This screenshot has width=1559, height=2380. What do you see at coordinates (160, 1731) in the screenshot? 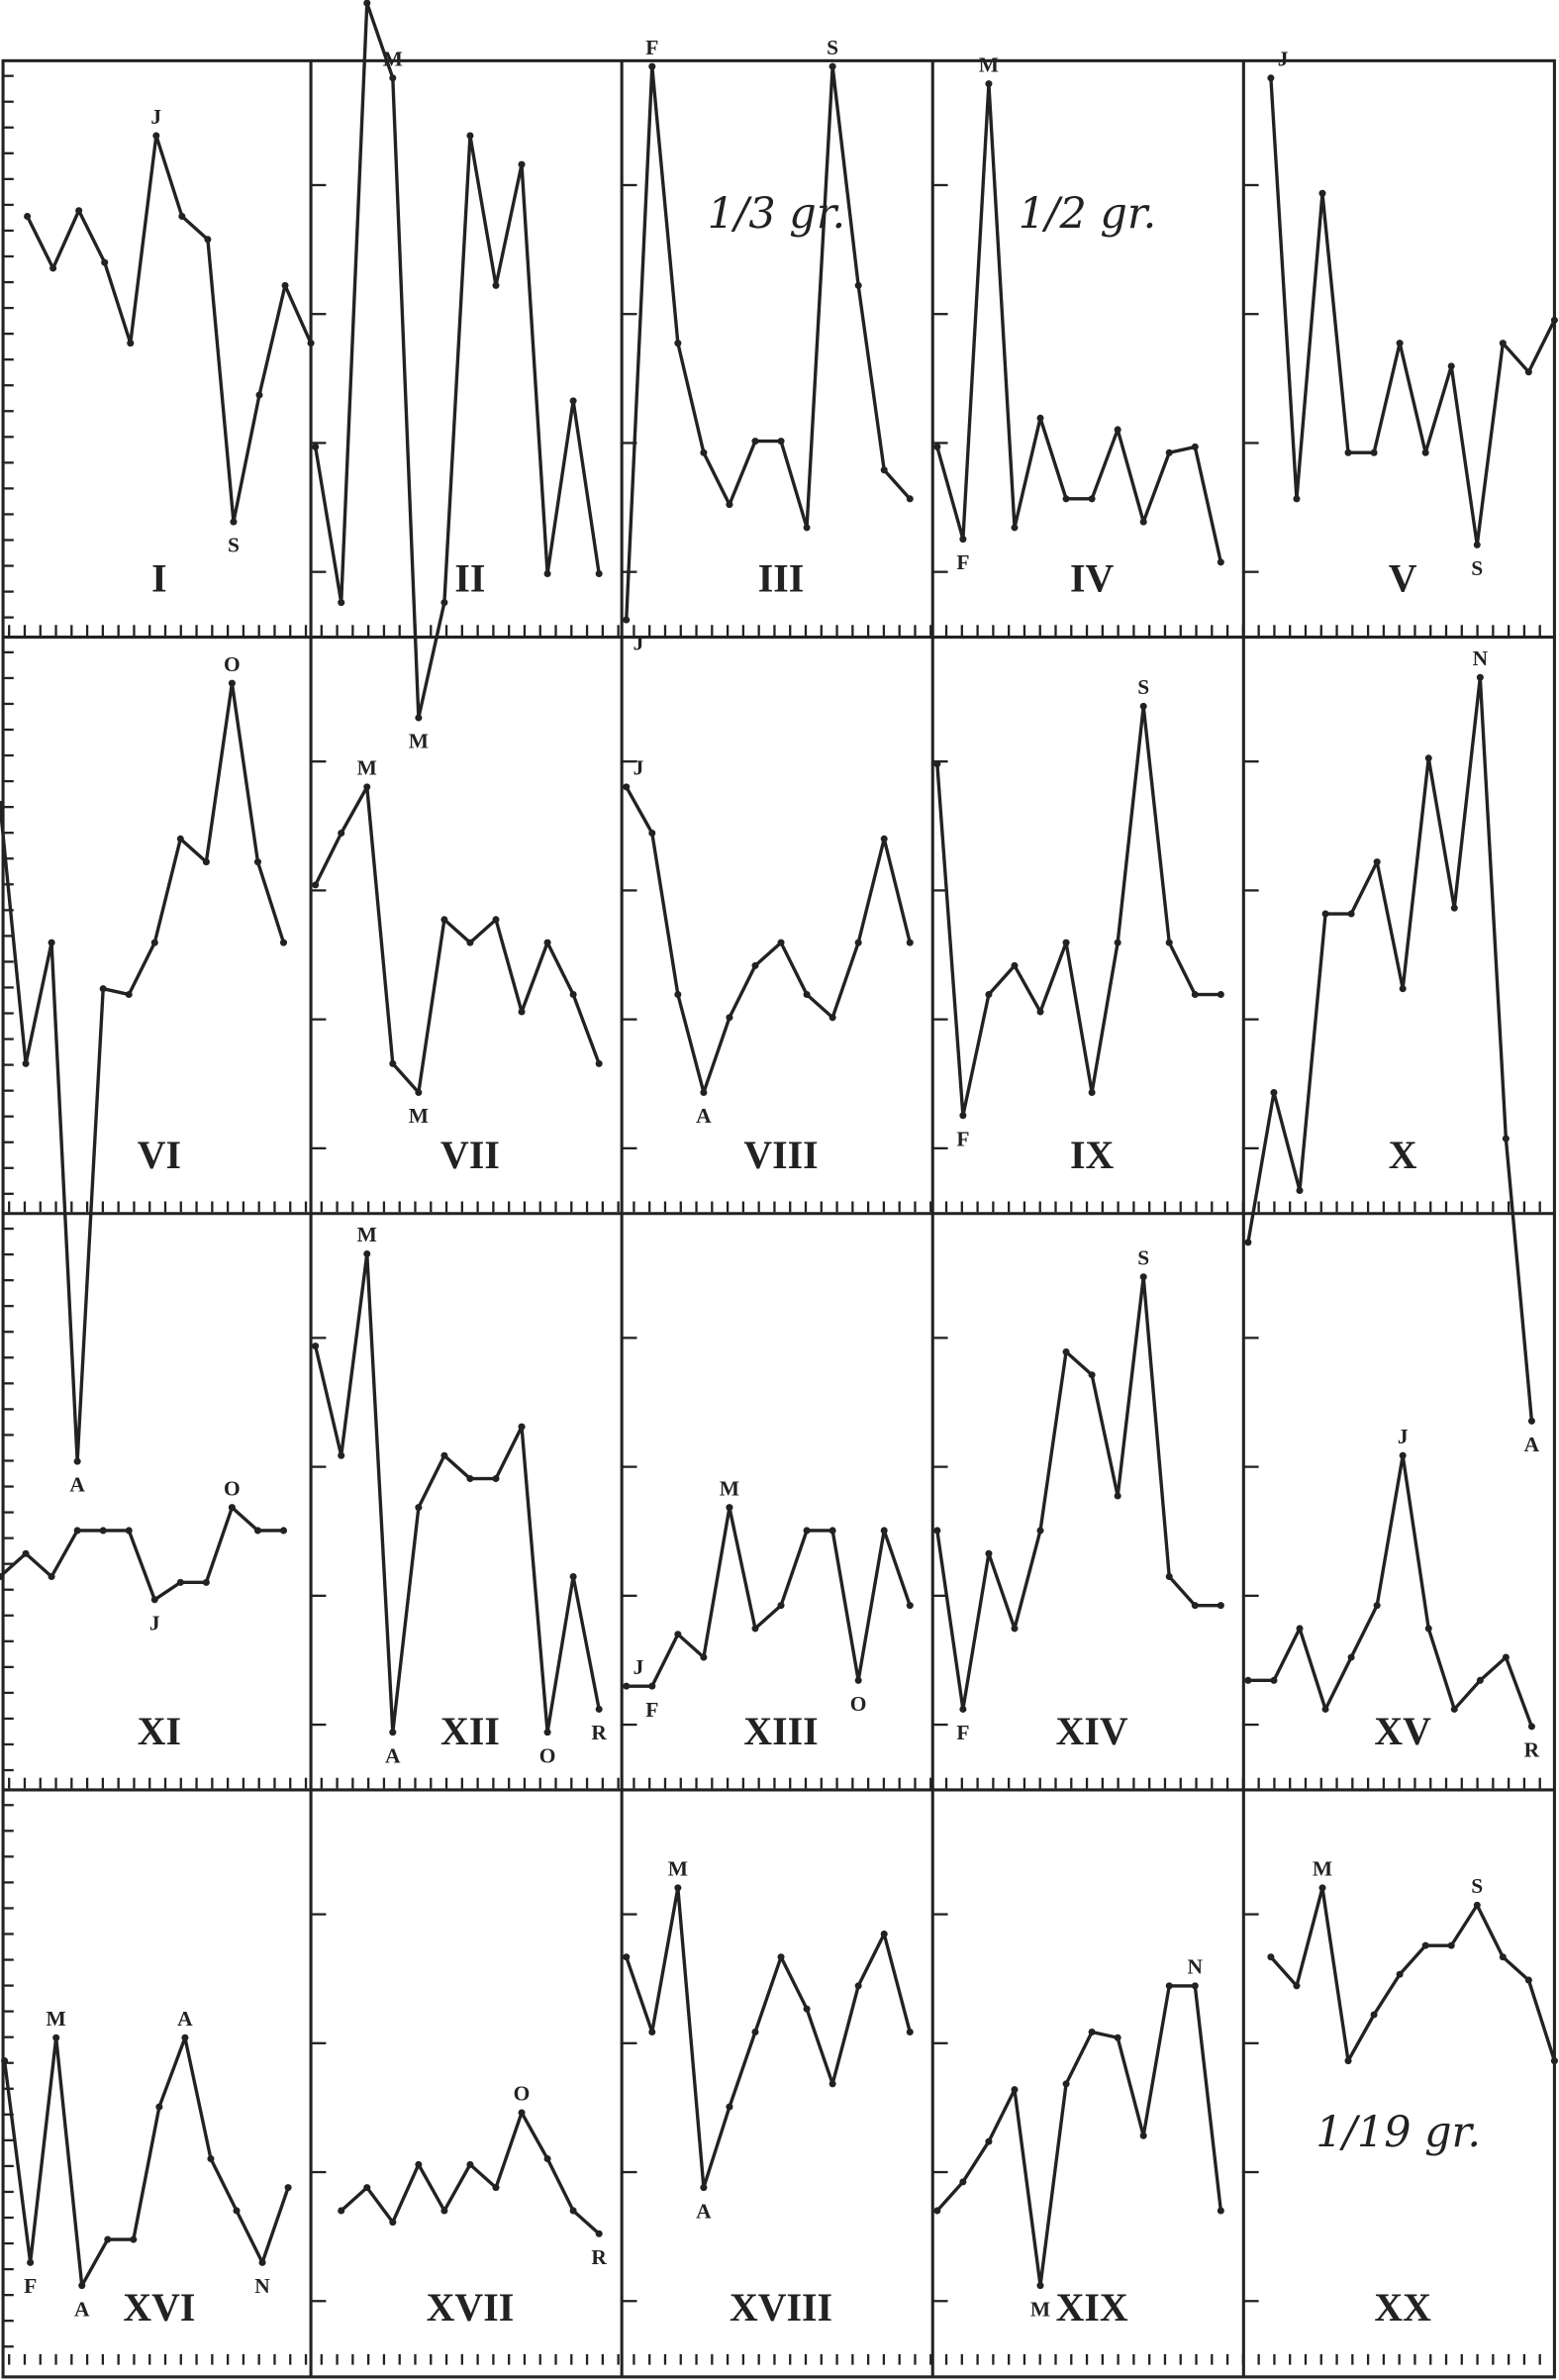
I see `panel-number: XI` at bounding box center [160, 1731].